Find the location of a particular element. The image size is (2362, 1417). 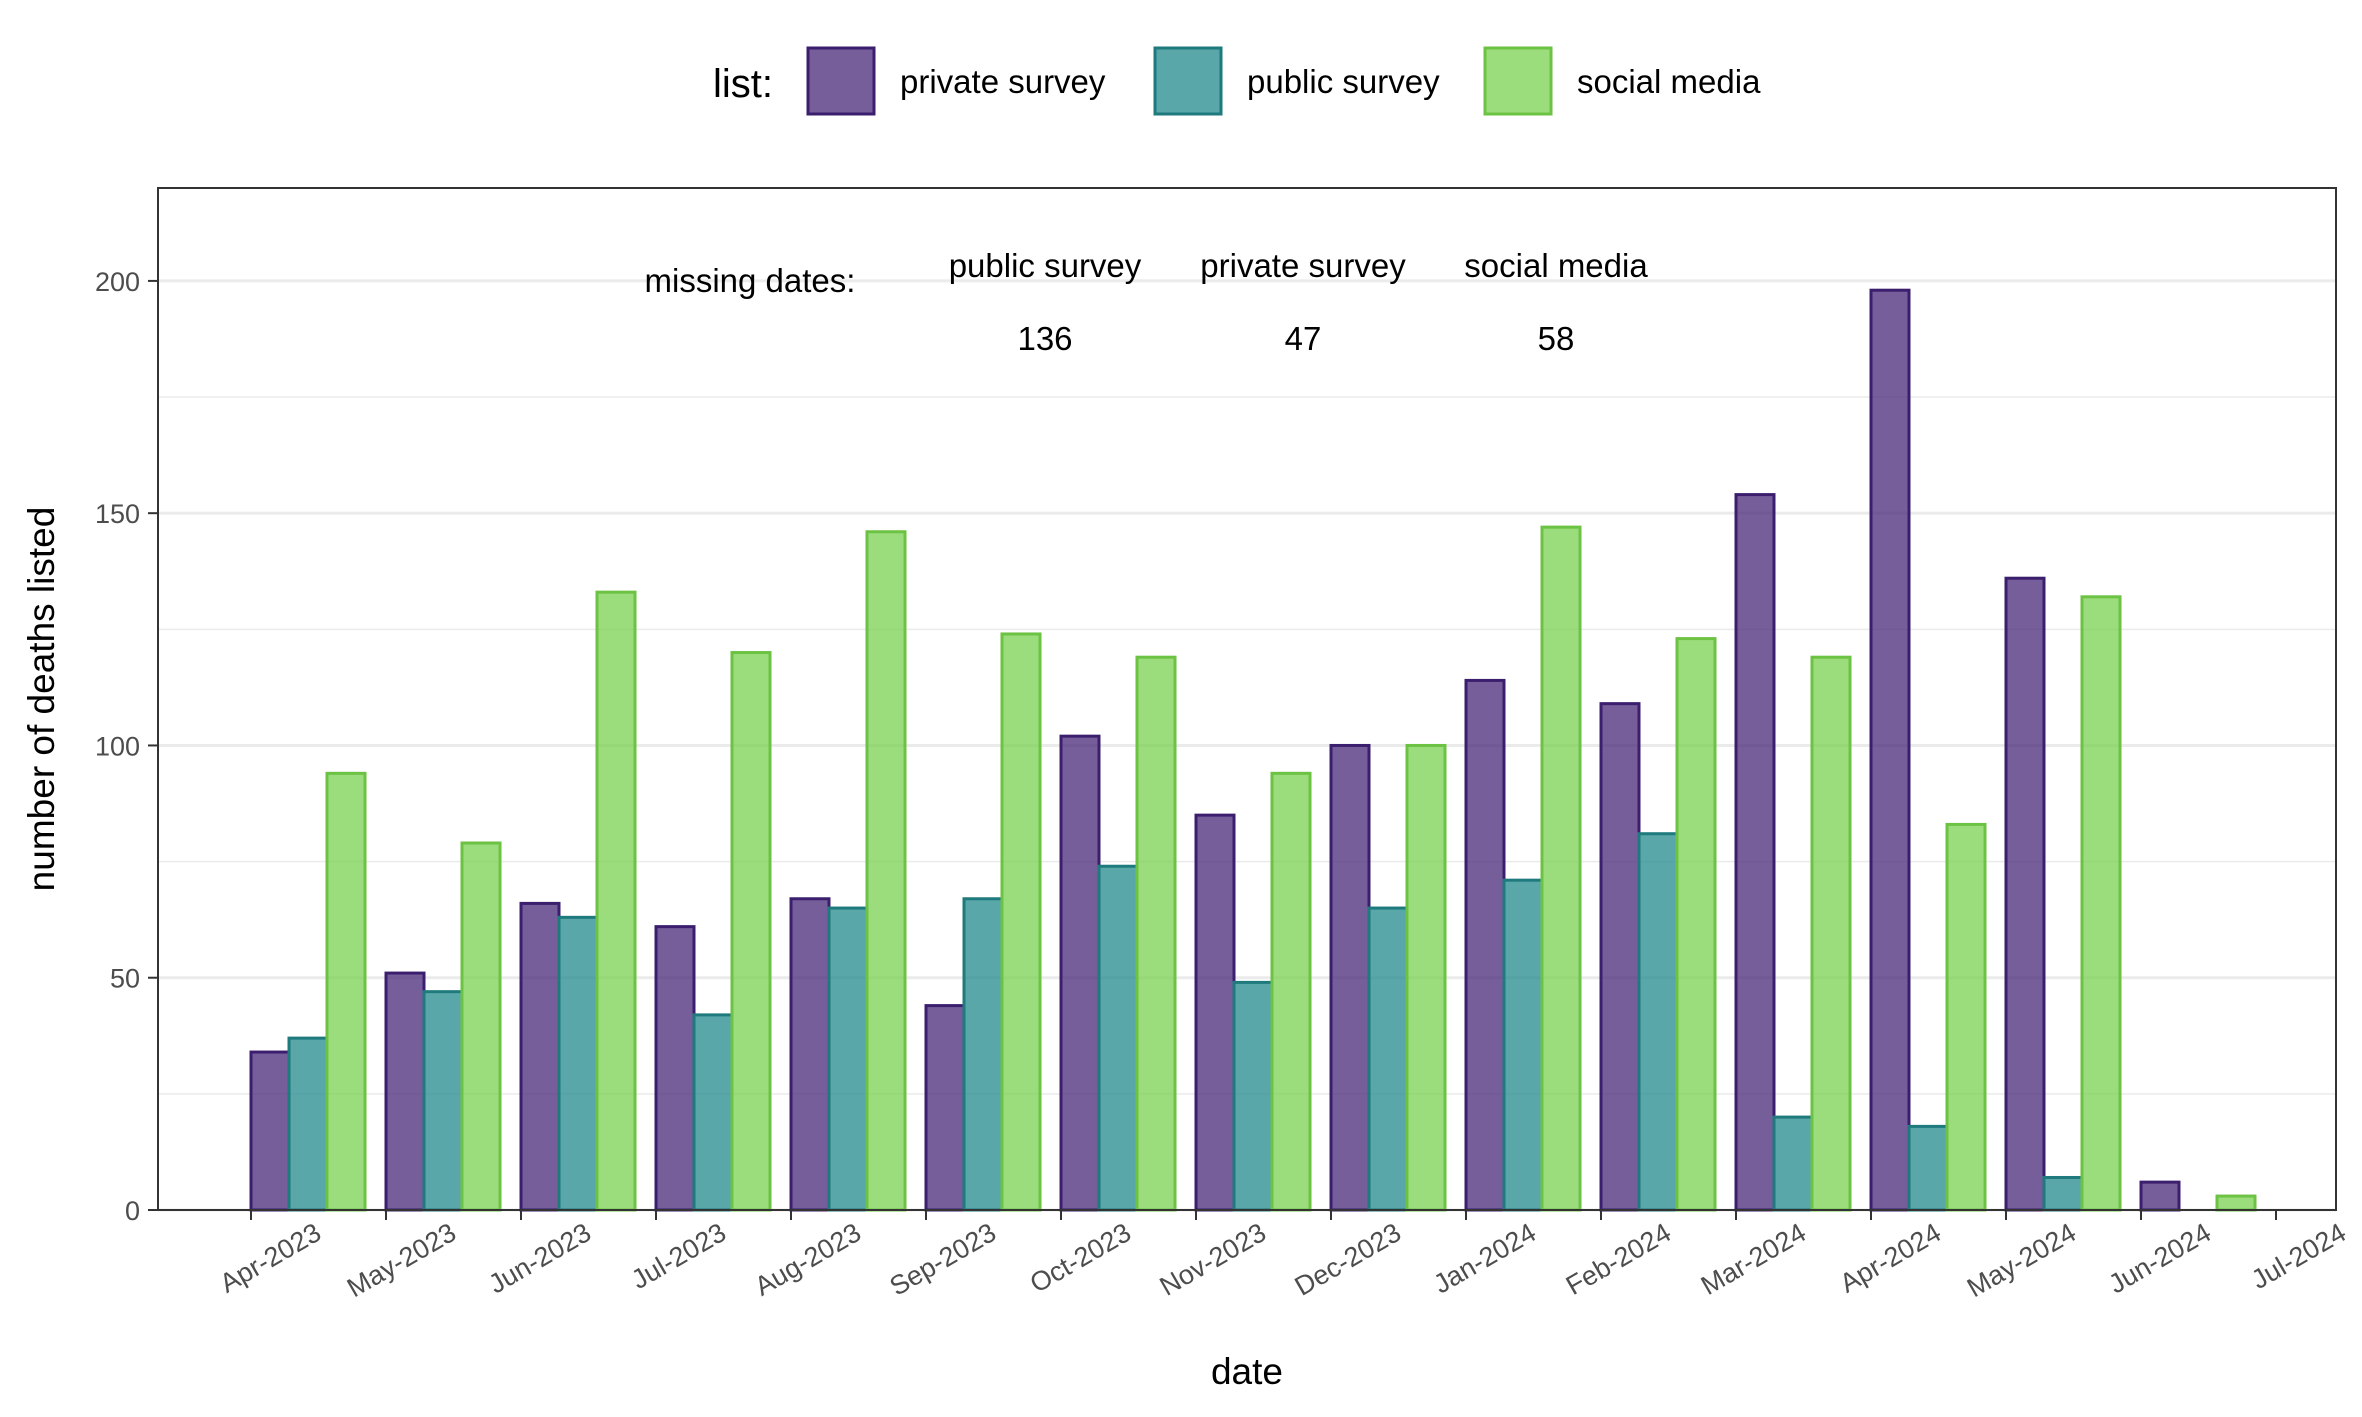

missing-dates-label: missing dates: is located at coordinates (750, 280).